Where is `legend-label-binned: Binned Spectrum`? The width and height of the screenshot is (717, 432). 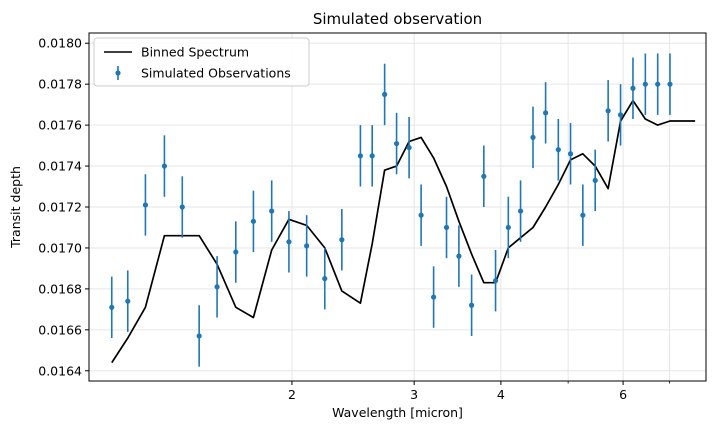 legend-label-binned: Binned Spectrum is located at coordinates (195, 52).